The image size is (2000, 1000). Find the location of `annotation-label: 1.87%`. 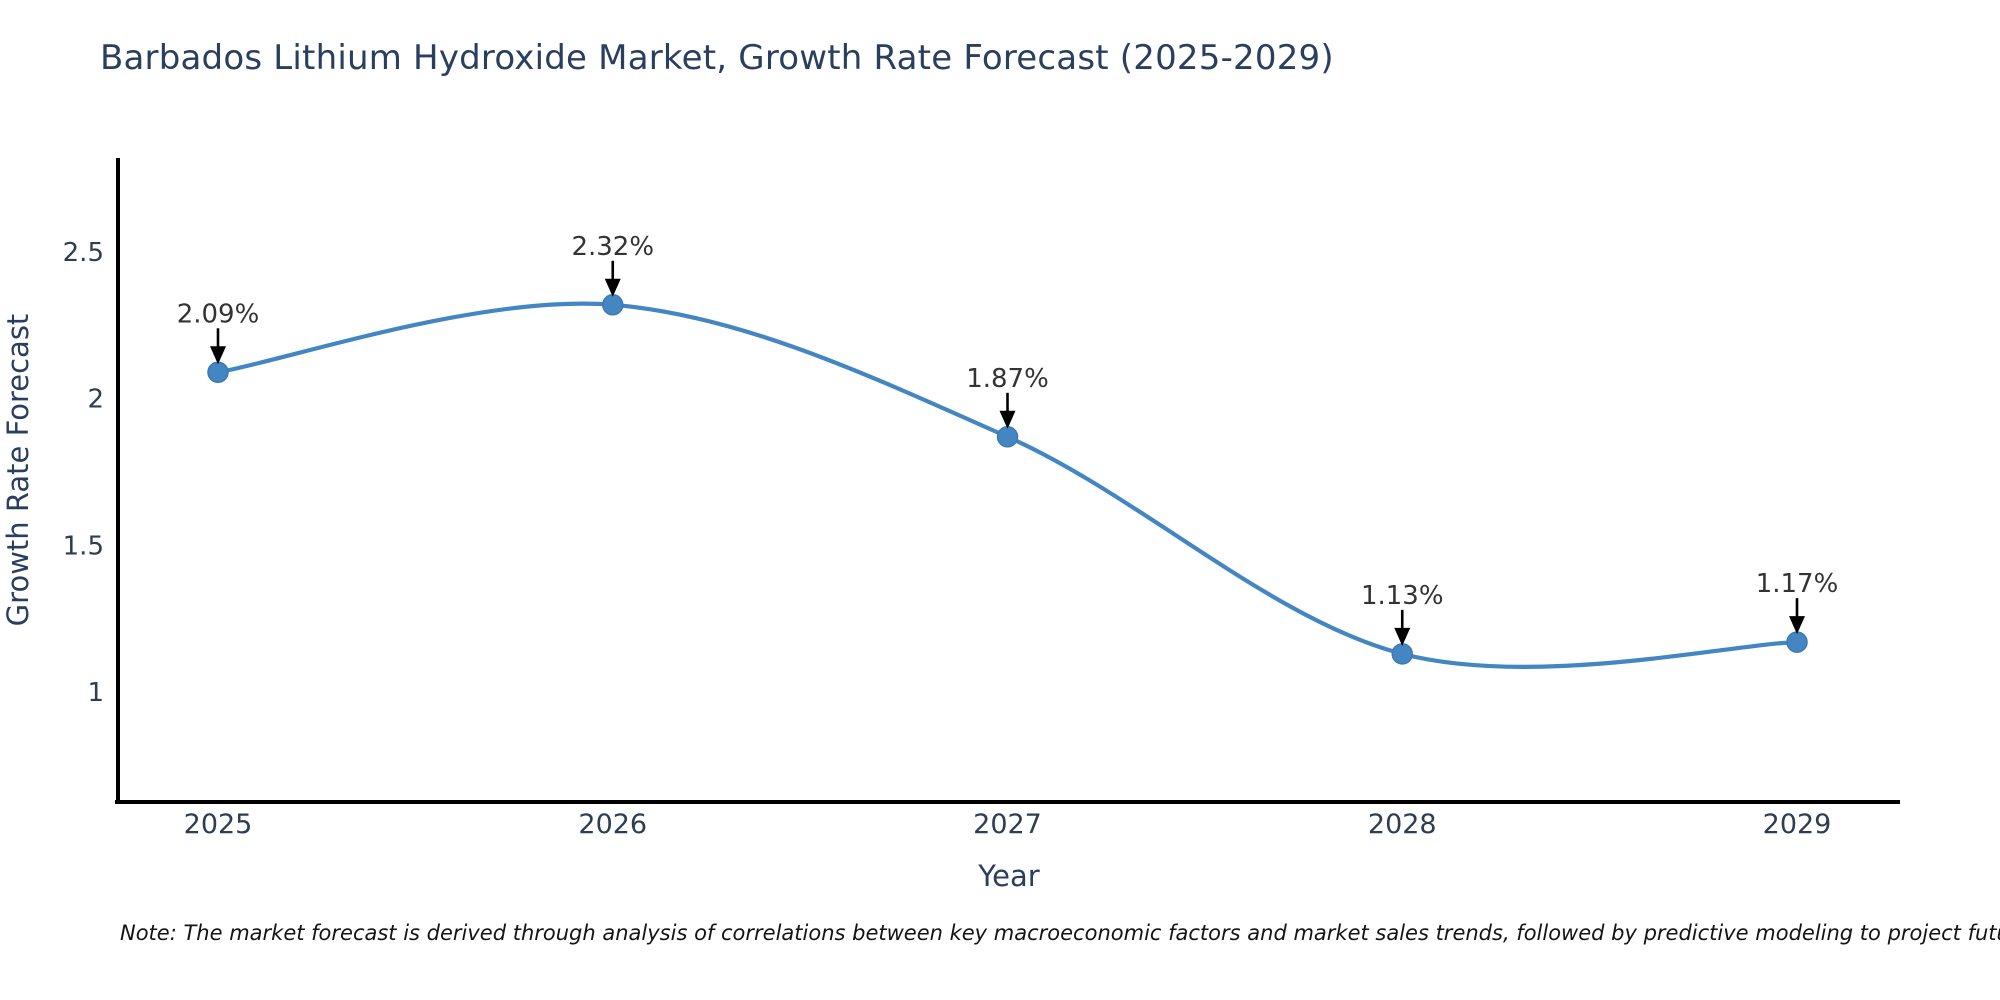

annotation-label: 1.87% is located at coordinates (1007, 379).